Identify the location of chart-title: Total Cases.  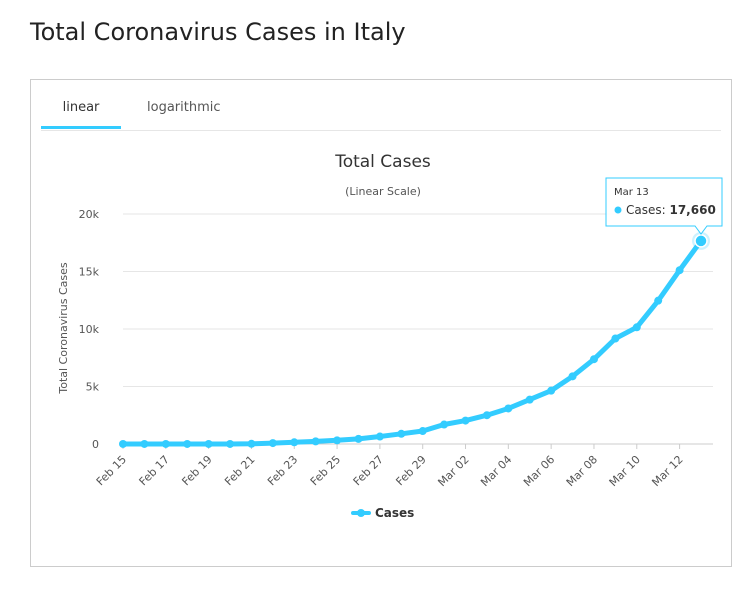
(382, 162).